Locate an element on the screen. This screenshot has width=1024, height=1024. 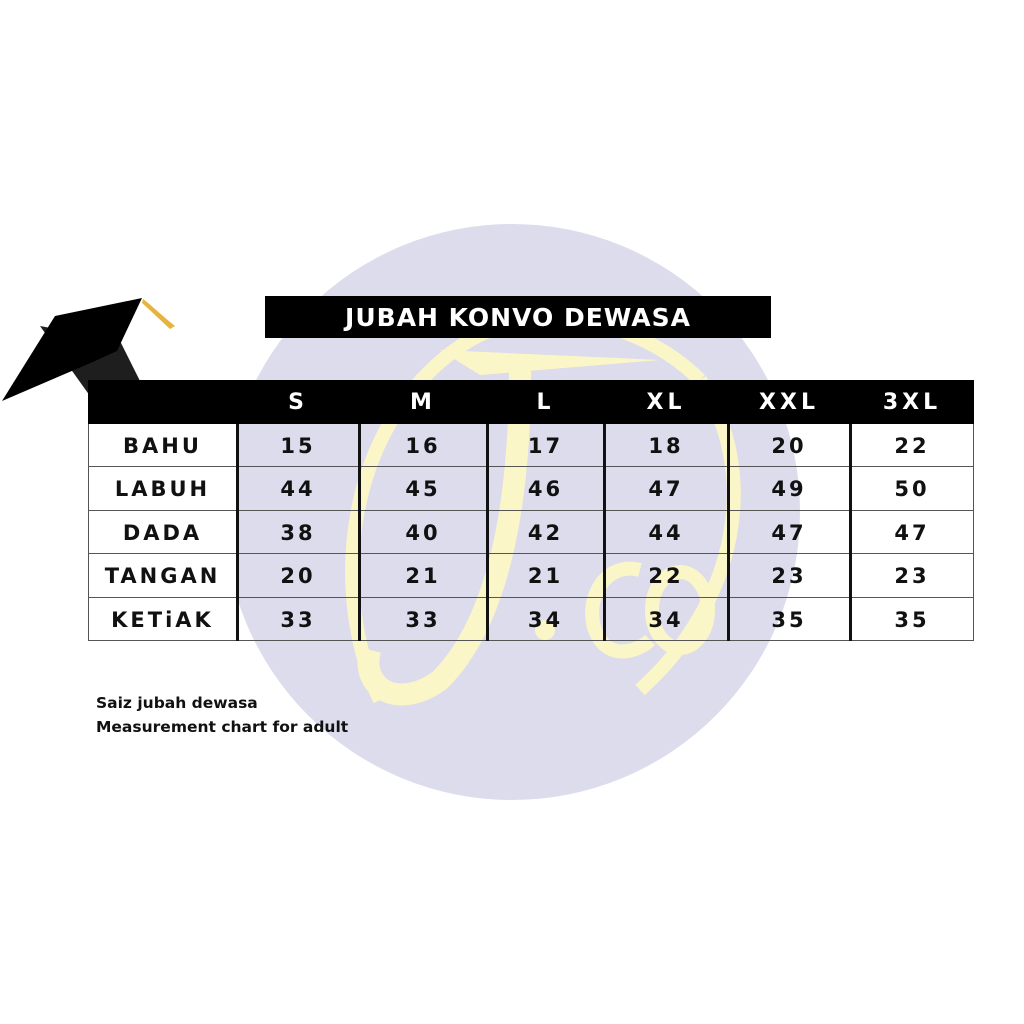
table-row: KETiAK 33 33 34 34 35 35 is located at coordinates (531, 619).